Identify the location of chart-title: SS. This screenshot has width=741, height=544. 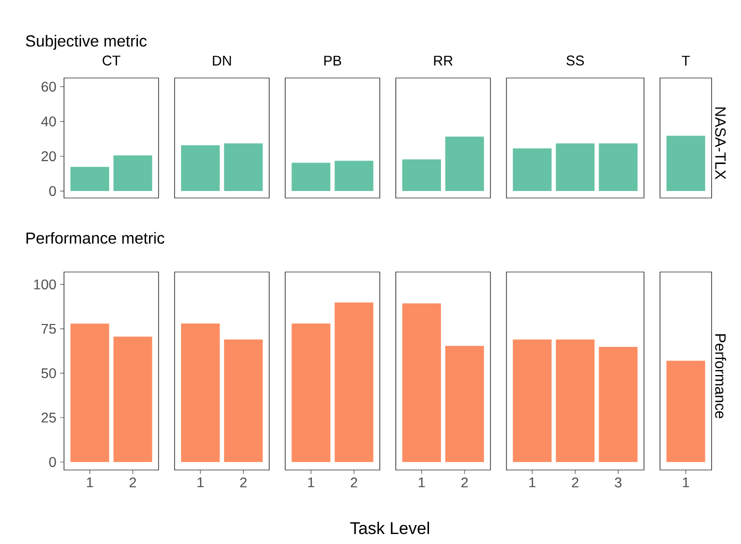
(575, 61).